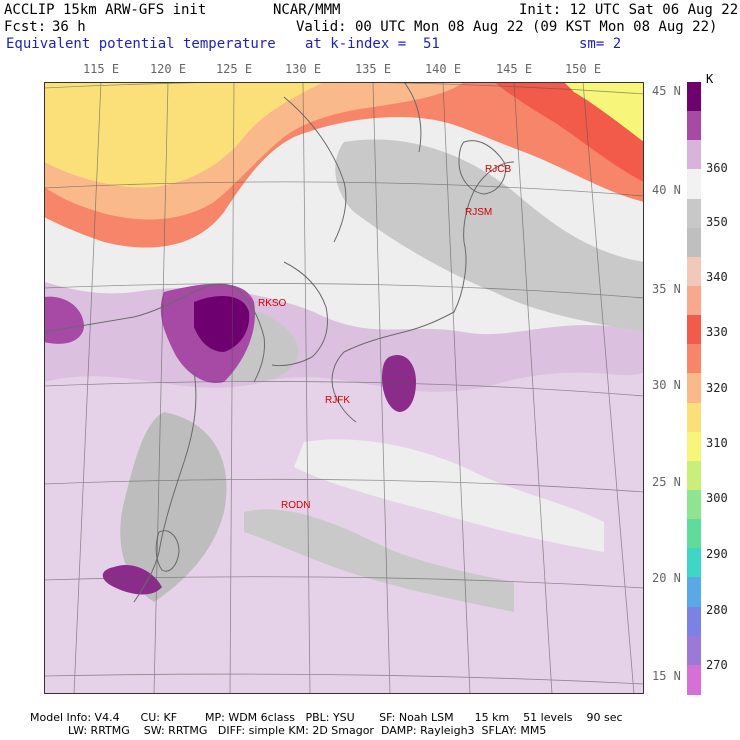  Describe the element at coordinates (373, 69) in the screenshot. I see `longitude-label: 135 E` at that location.